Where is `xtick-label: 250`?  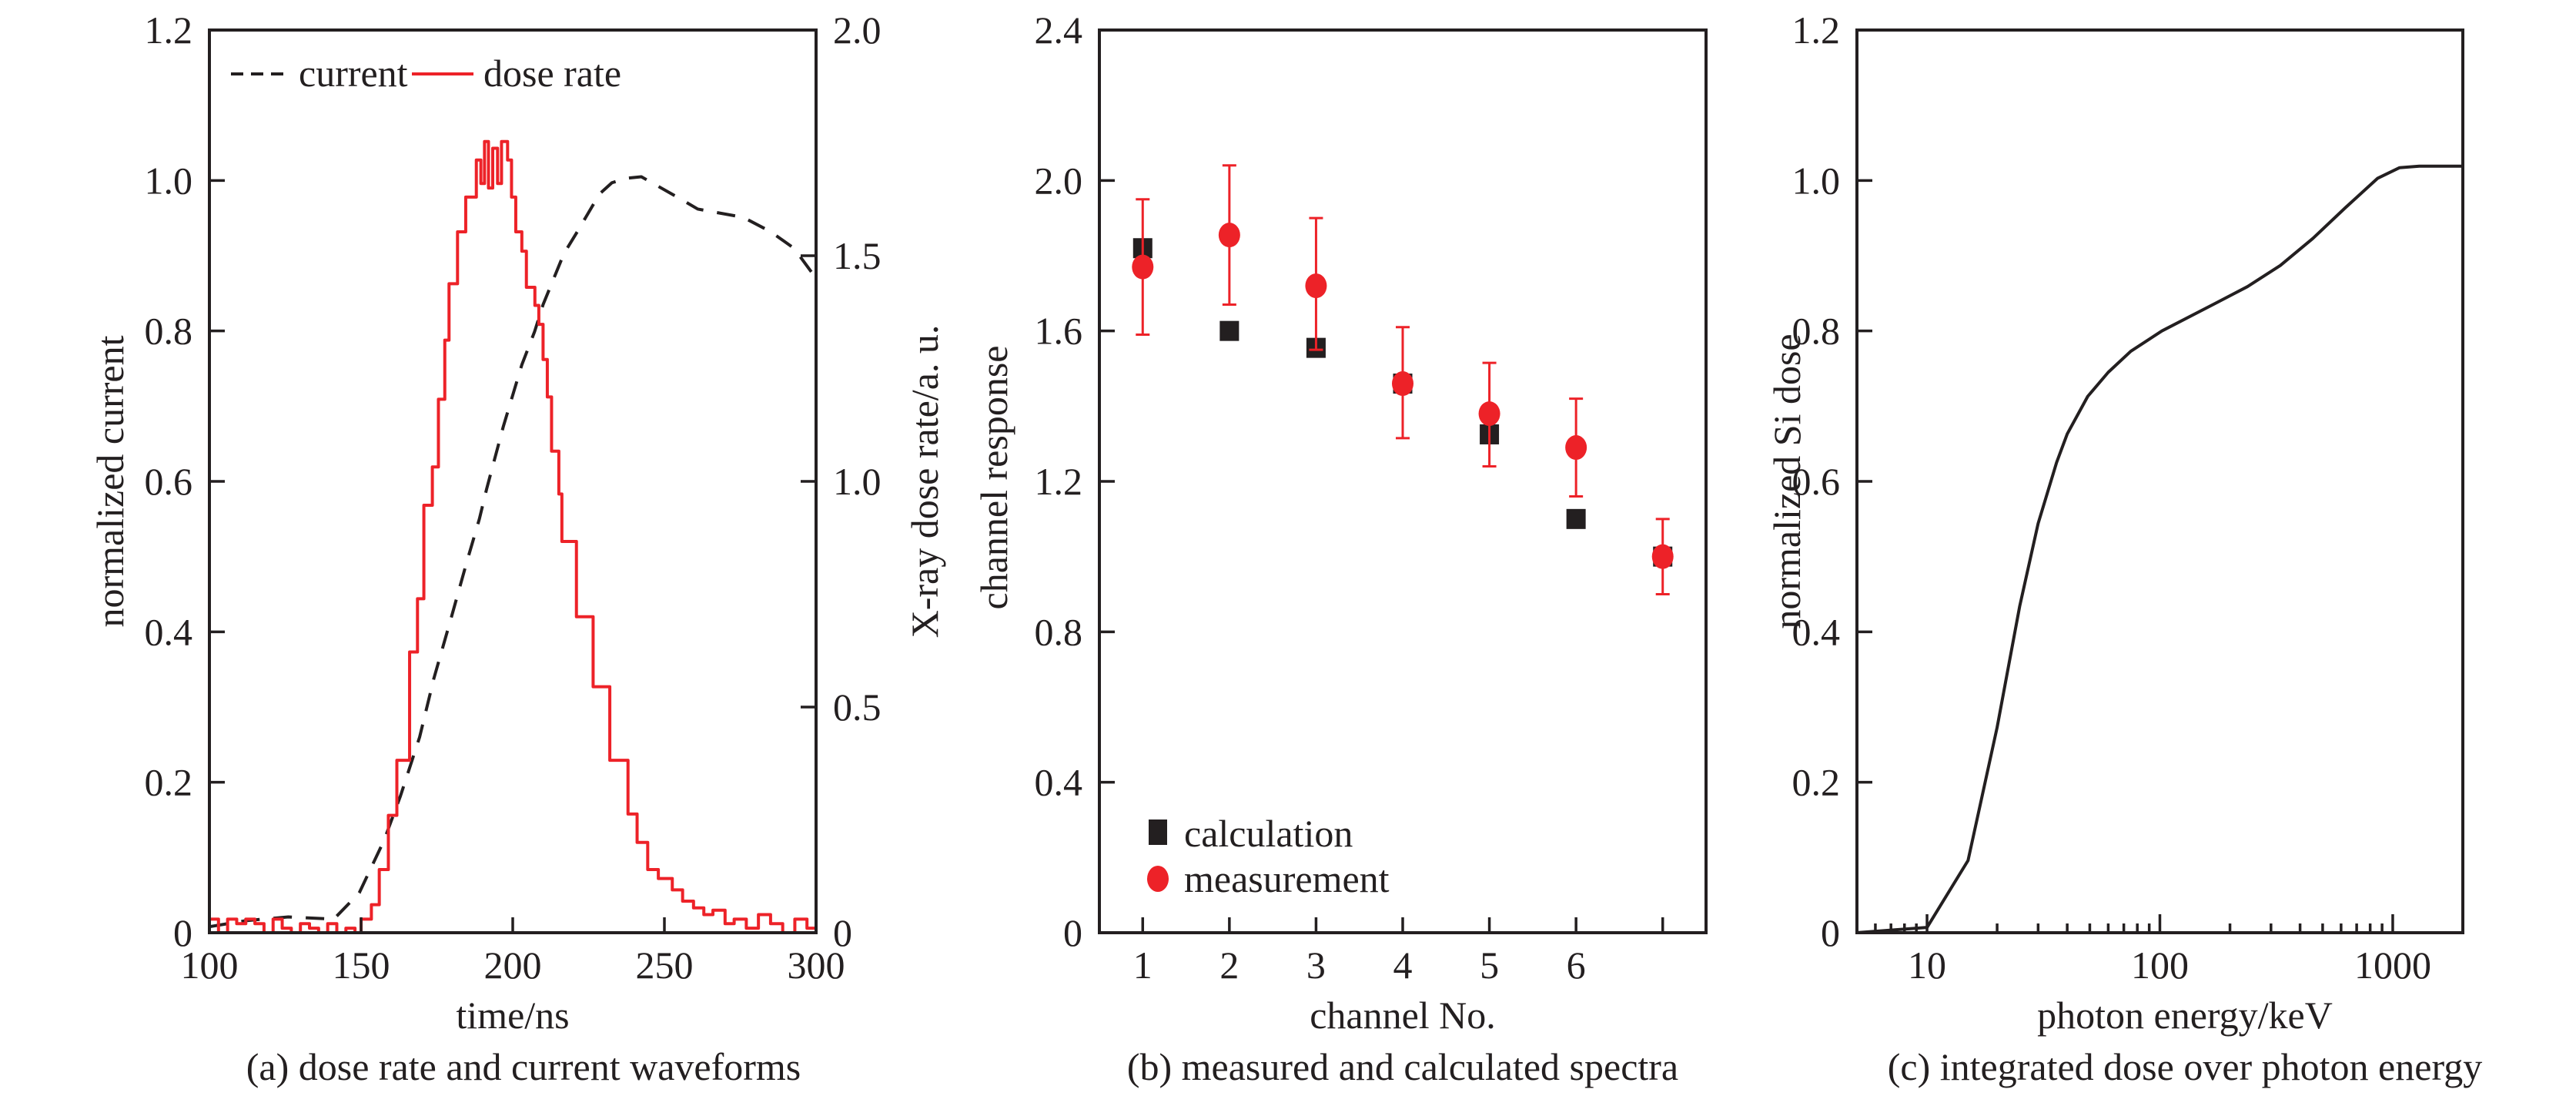 xtick-label: 250 is located at coordinates (665, 965).